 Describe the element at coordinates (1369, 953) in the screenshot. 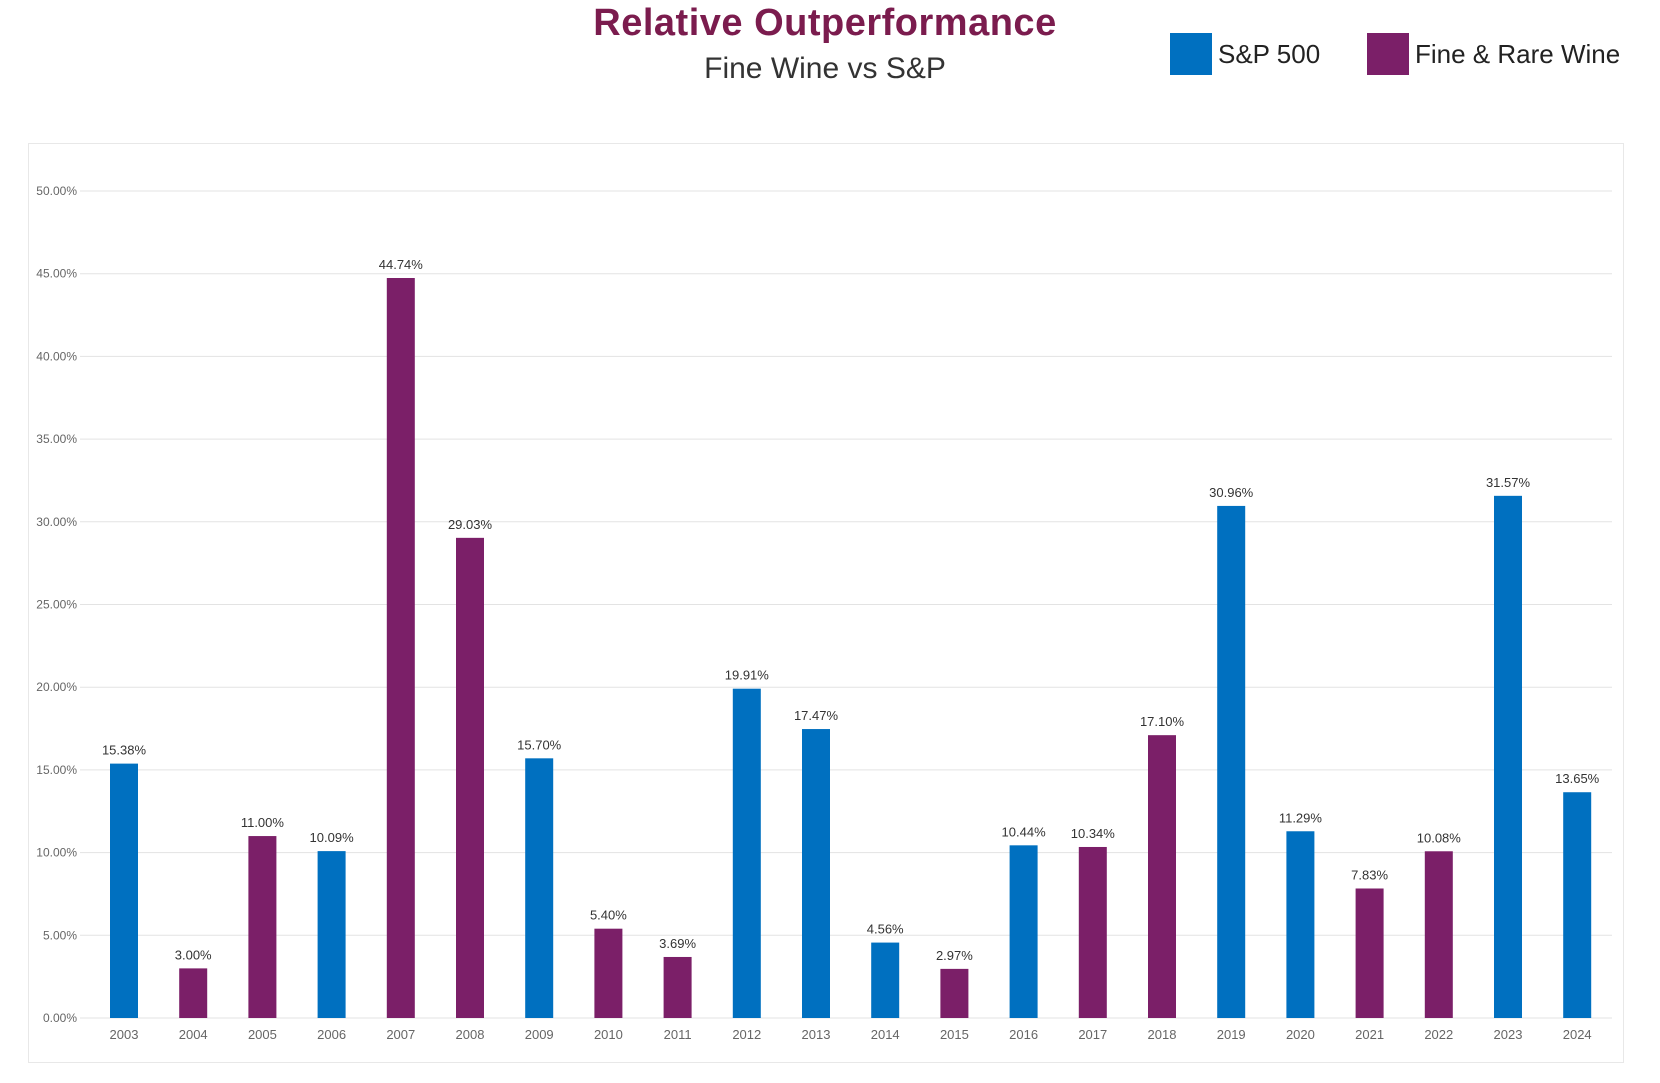

I see `bar-2021` at that location.